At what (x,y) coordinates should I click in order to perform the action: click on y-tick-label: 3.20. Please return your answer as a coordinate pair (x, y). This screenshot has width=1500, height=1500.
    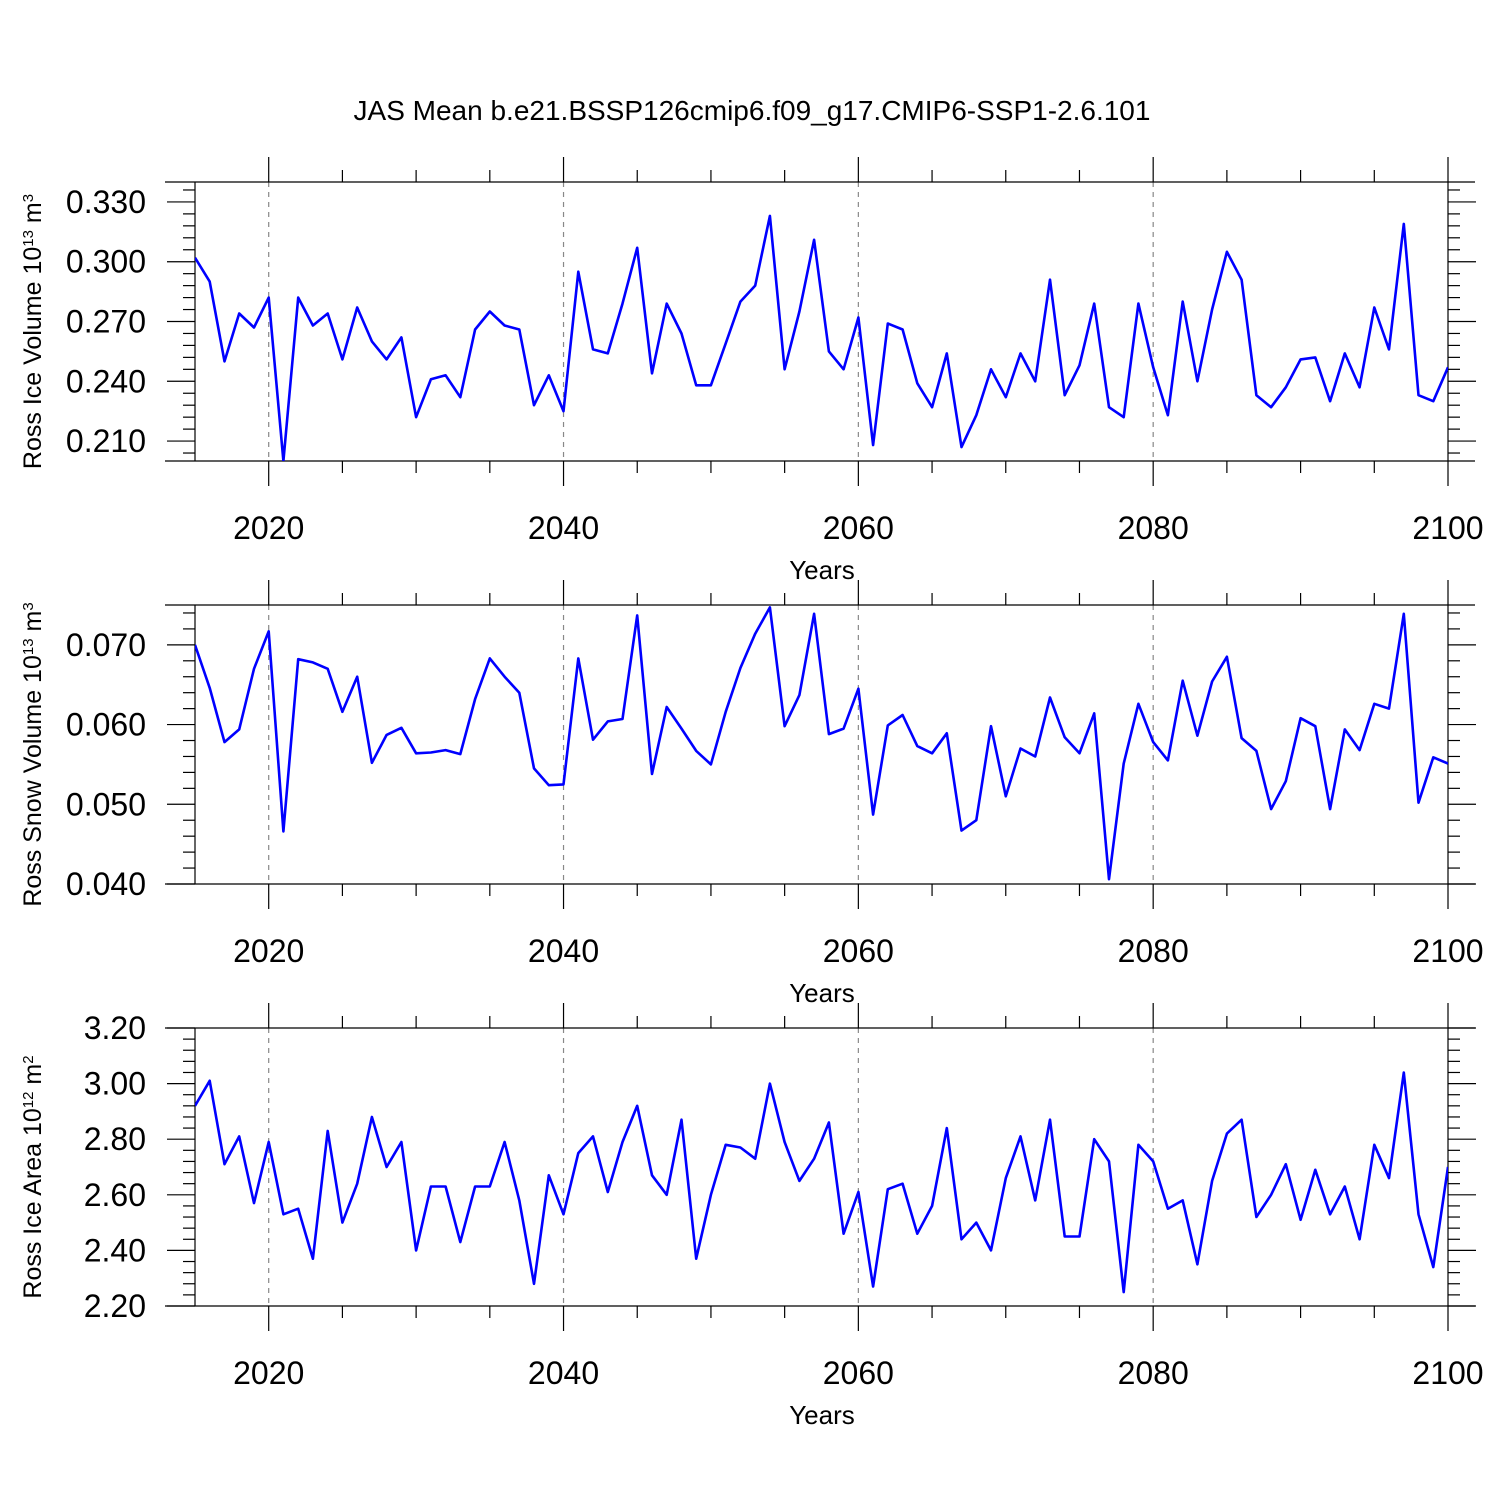
    Looking at the image, I should click on (115, 1028).